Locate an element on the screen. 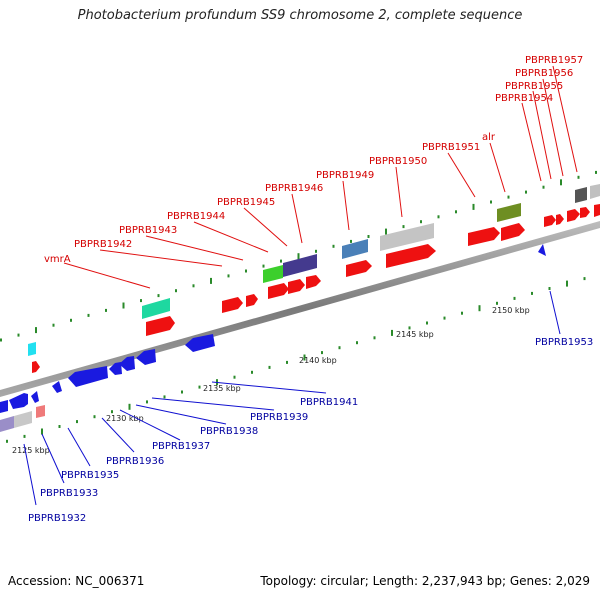 The width and height of the screenshot is (600, 600). gene-label-PBPRB1954: PBPRB1954 is located at coordinates (524, 98).